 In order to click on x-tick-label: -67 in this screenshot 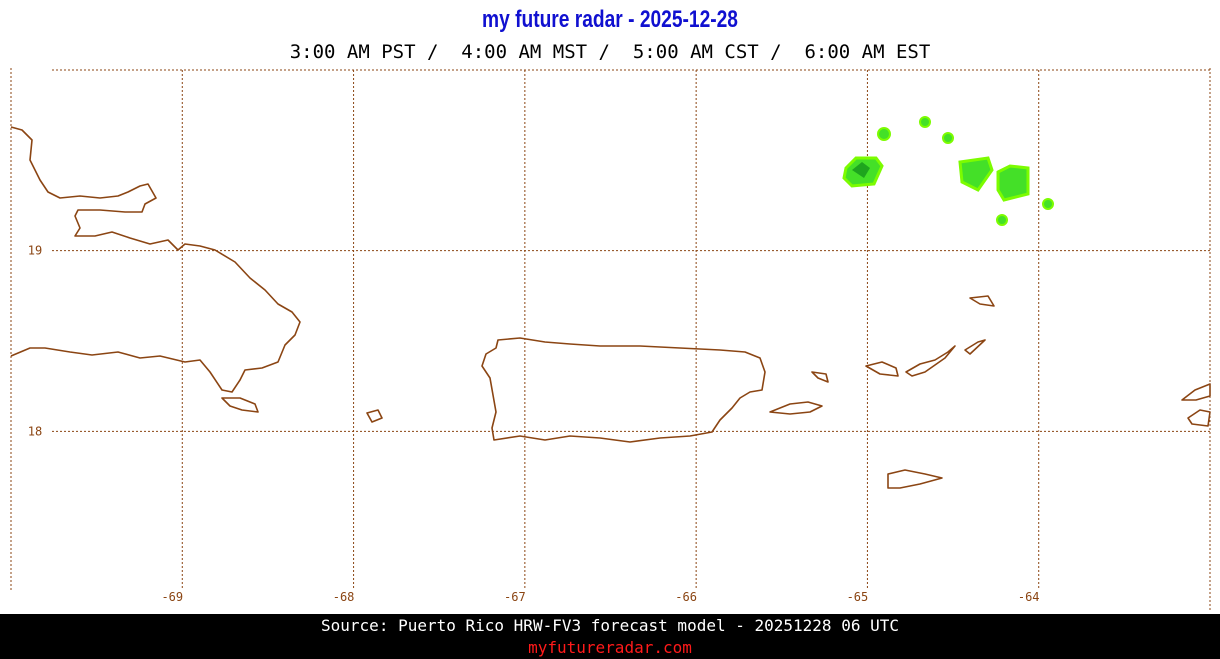, I will do `click(515, 597)`.